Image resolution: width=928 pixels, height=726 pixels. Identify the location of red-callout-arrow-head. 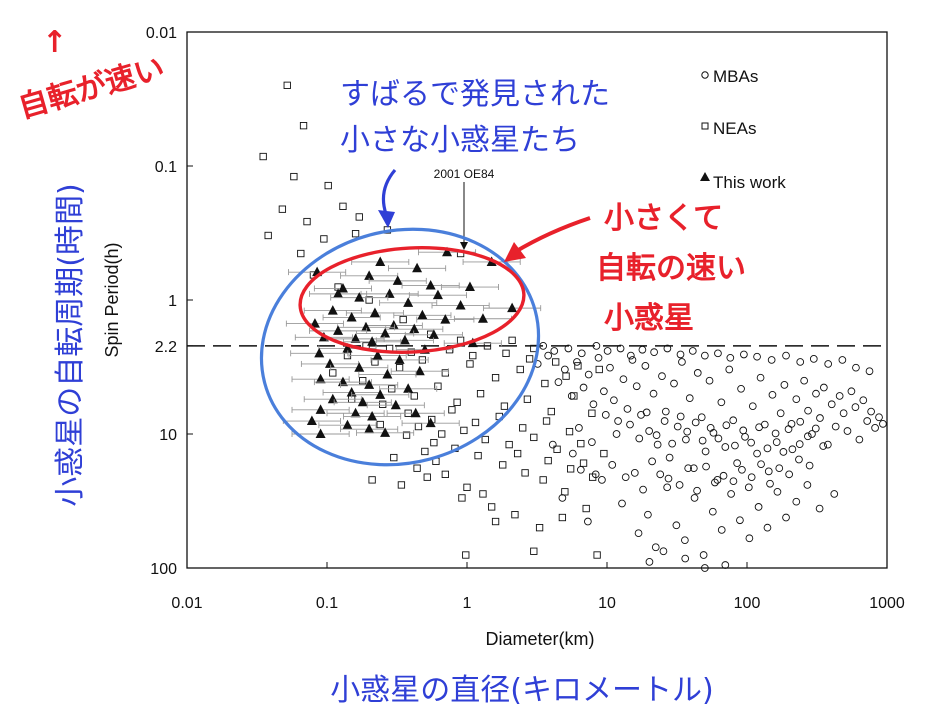
(515, 252).